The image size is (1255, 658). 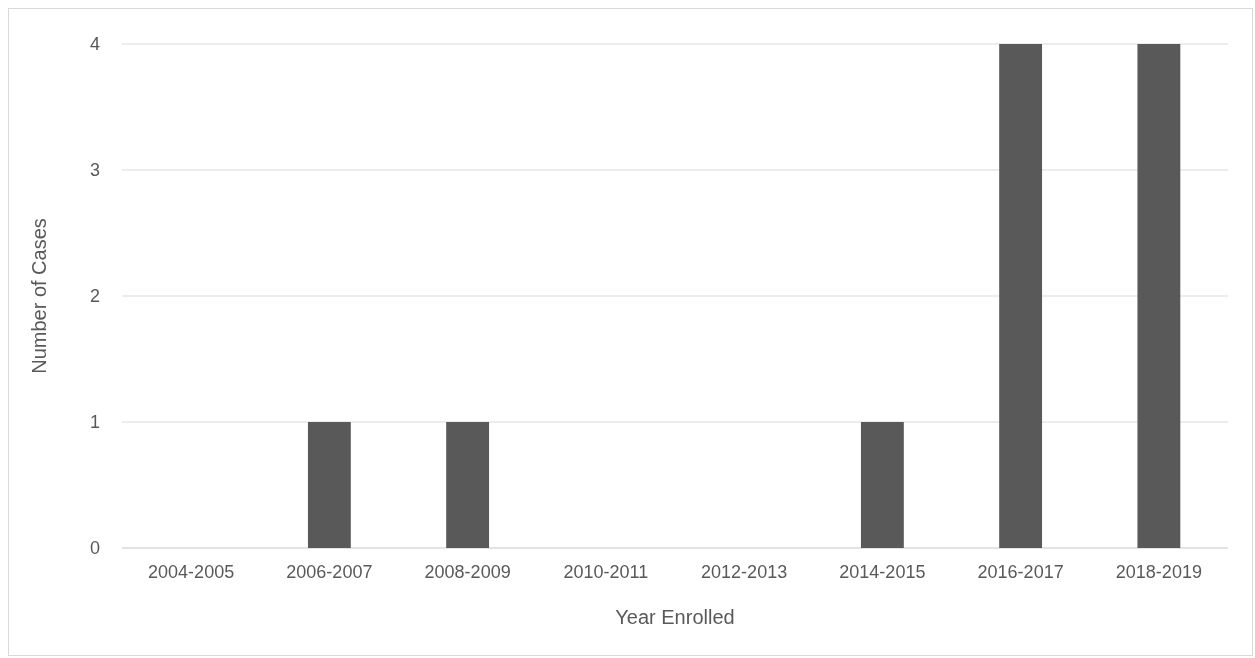 What do you see at coordinates (94, 170) in the screenshot?
I see `y-tick-label: 3` at bounding box center [94, 170].